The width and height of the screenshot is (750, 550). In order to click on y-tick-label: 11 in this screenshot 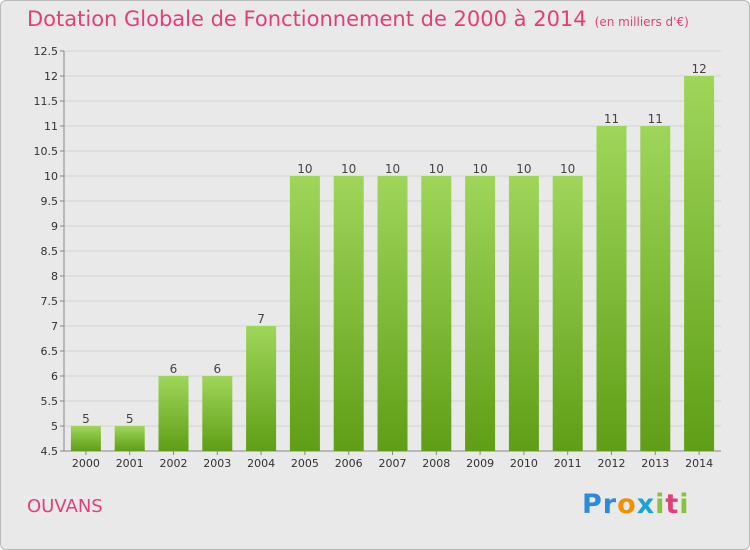, I will do `click(51, 126)`.